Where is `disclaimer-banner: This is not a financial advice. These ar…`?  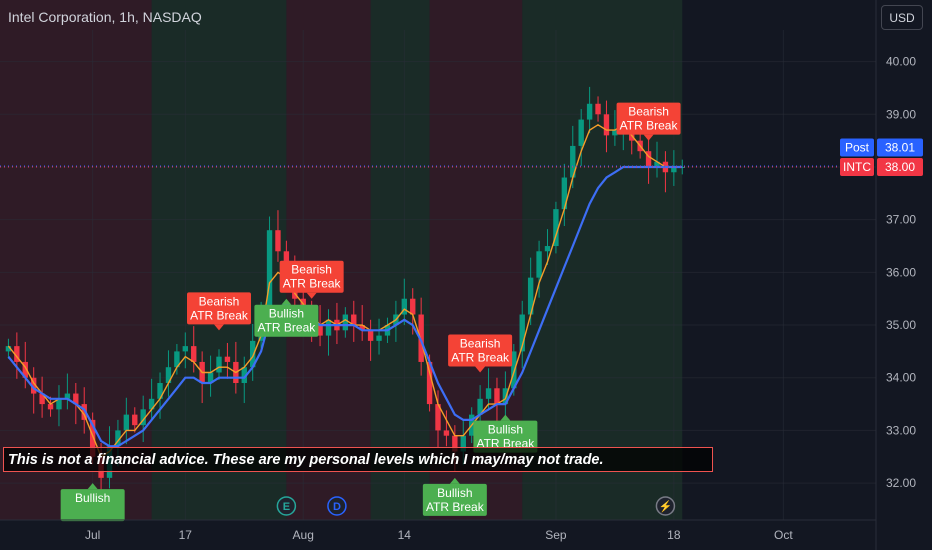 disclaimer-banner: This is not a financial advice. These ar… is located at coordinates (358, 459).